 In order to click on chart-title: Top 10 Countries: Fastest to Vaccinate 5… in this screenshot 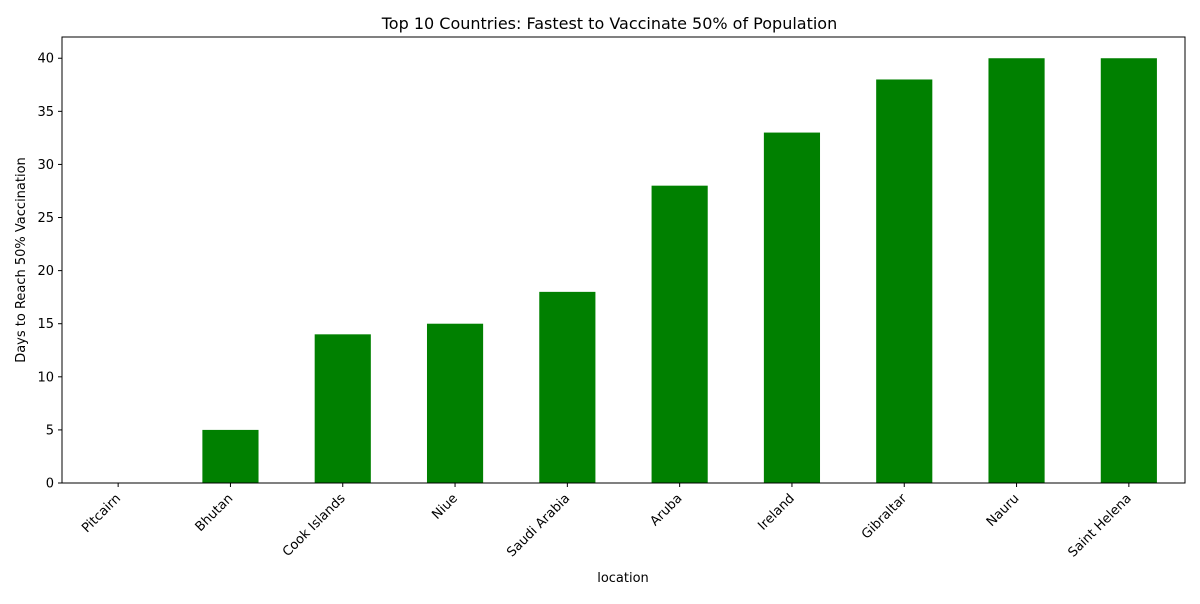, I will do `click(609, 23)`.